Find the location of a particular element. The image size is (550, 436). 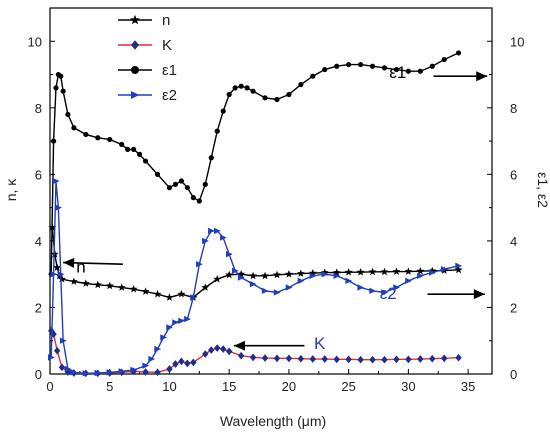

y-axis-title-left: n, κ is located at coordinates (11, 190).